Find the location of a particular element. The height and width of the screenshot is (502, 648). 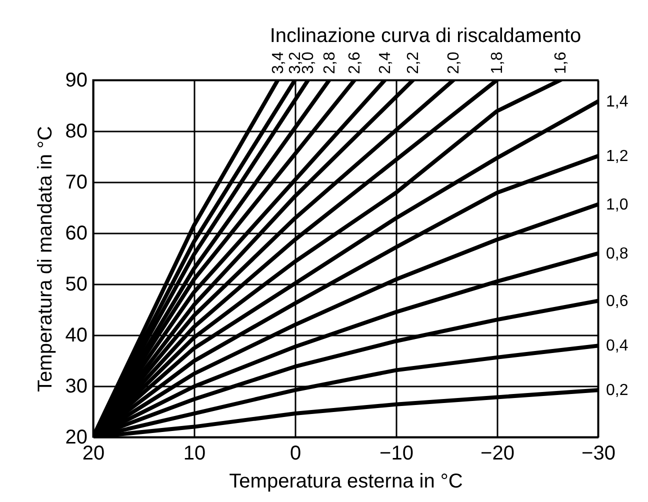

x-tick-label: −10 is located at coordinates (397, 453).